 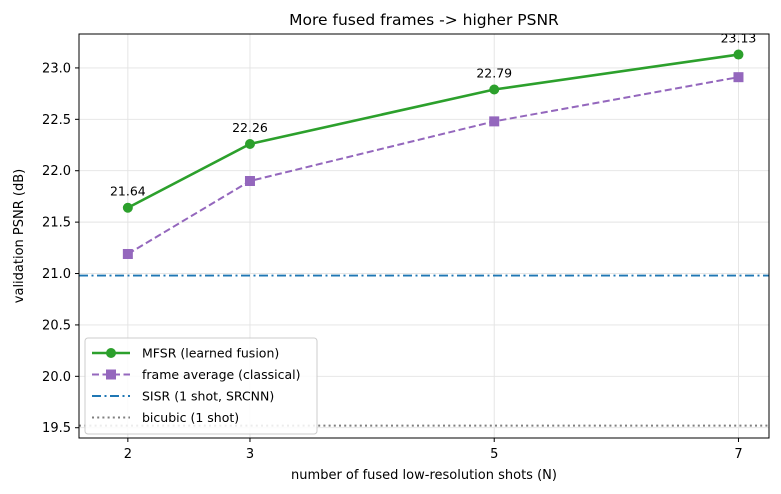 I want to click on x-axis-label: number of fused low-resolution shots (N), so click(x=424, y=475).